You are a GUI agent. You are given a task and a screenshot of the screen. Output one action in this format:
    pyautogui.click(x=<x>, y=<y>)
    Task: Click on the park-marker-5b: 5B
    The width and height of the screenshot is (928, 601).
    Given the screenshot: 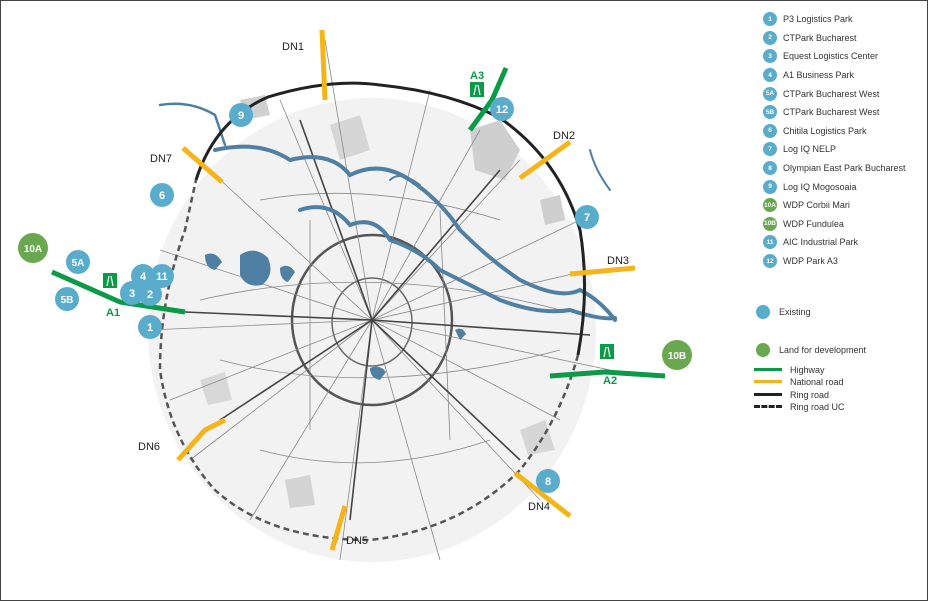 What is the action you would take?
    pyautogui.click(x=67, y=299)
    